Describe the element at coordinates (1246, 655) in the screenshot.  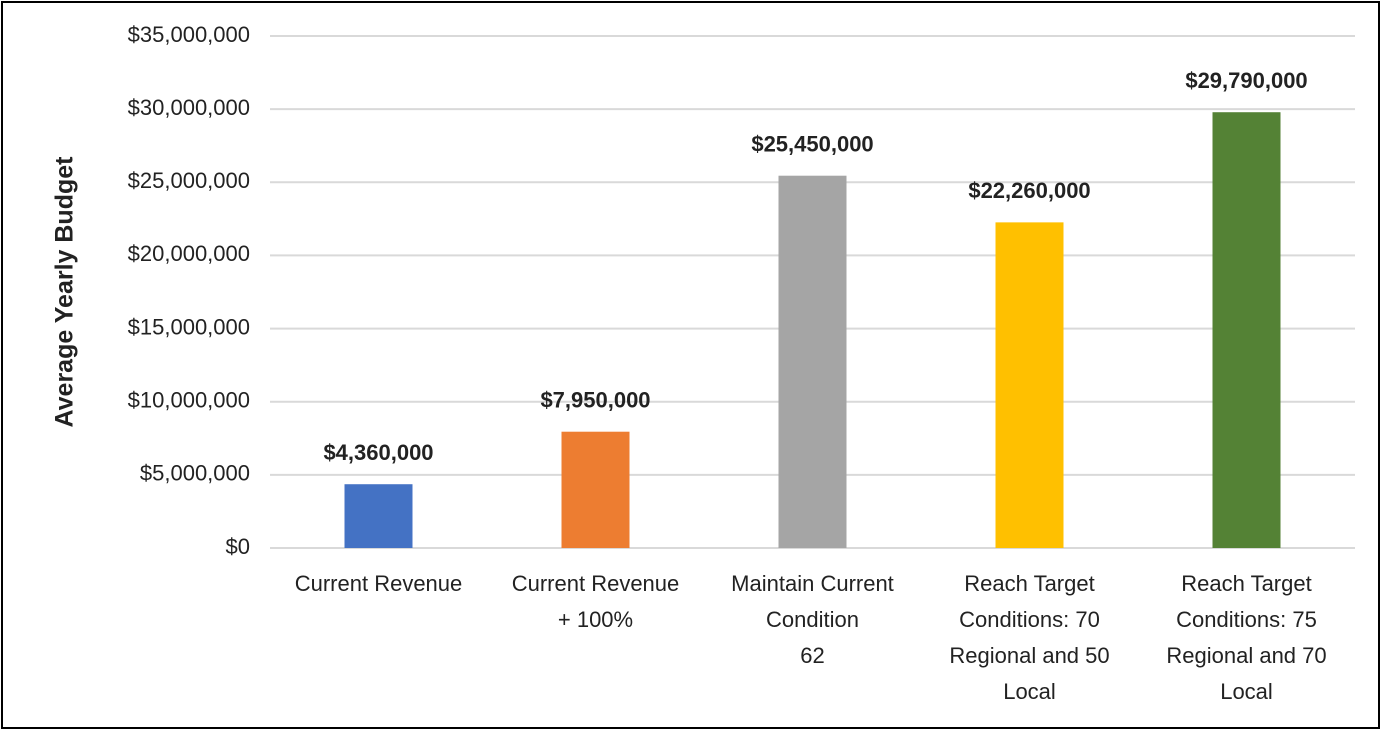
I see `x-tick-label: Regional and 70` at that location.